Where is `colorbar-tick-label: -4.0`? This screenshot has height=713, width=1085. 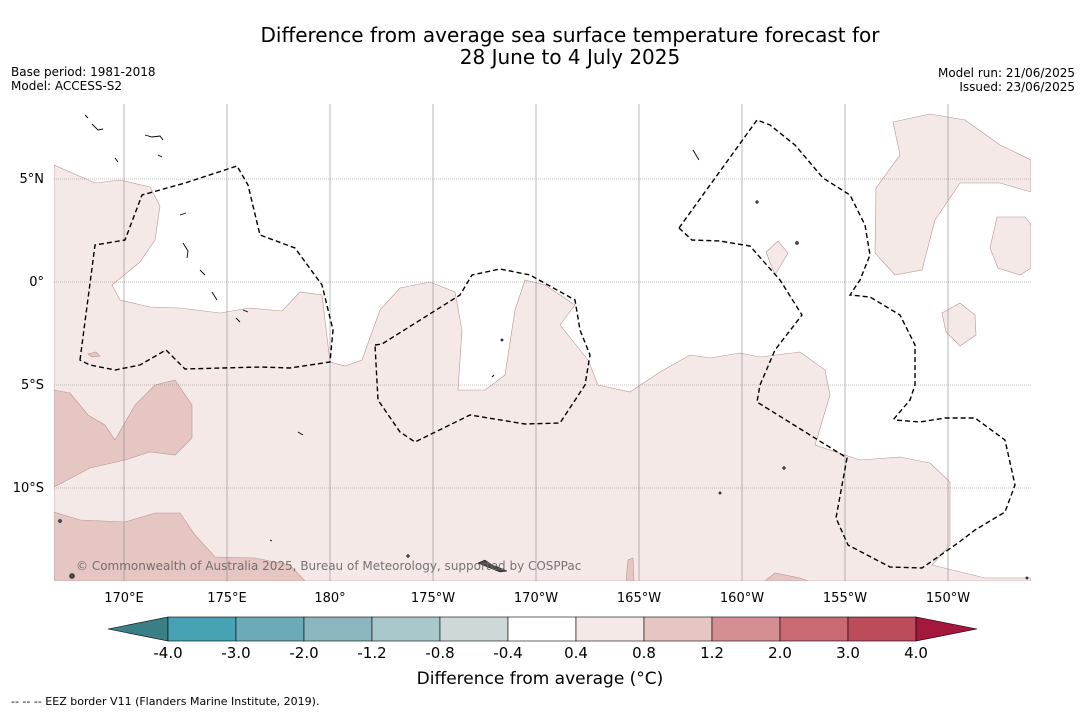
colorbar-tick-label: -4.0 is located at coordinates (167, 653).